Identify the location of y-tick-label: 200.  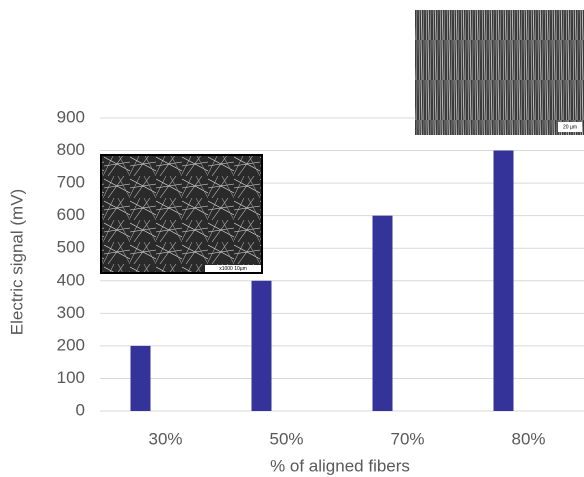
(71, 344).